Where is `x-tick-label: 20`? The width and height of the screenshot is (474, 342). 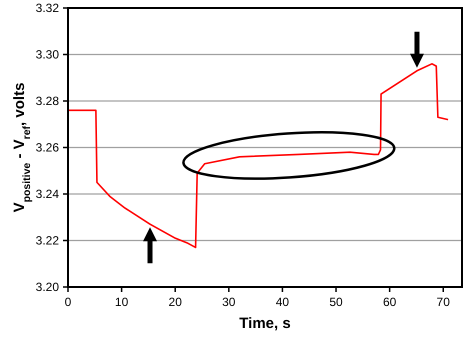 x-tick-label: 20 is located at coordinates (175, 302).